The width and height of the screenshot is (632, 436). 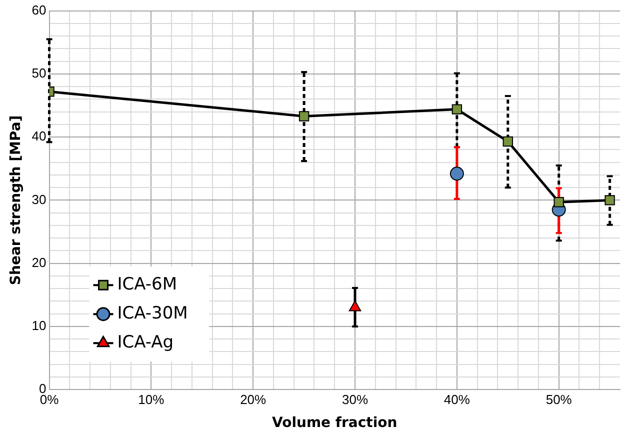 I want to click on legend-label: ICA-6M, so click(x=147, y=284).